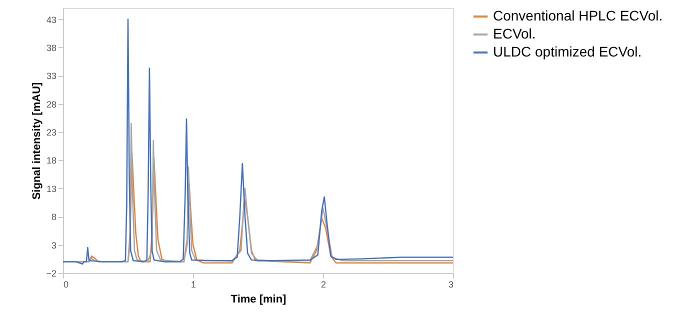 This screenshot has height=320, width=700. I want to click on y-tick-label: 18, so click(51, 161).